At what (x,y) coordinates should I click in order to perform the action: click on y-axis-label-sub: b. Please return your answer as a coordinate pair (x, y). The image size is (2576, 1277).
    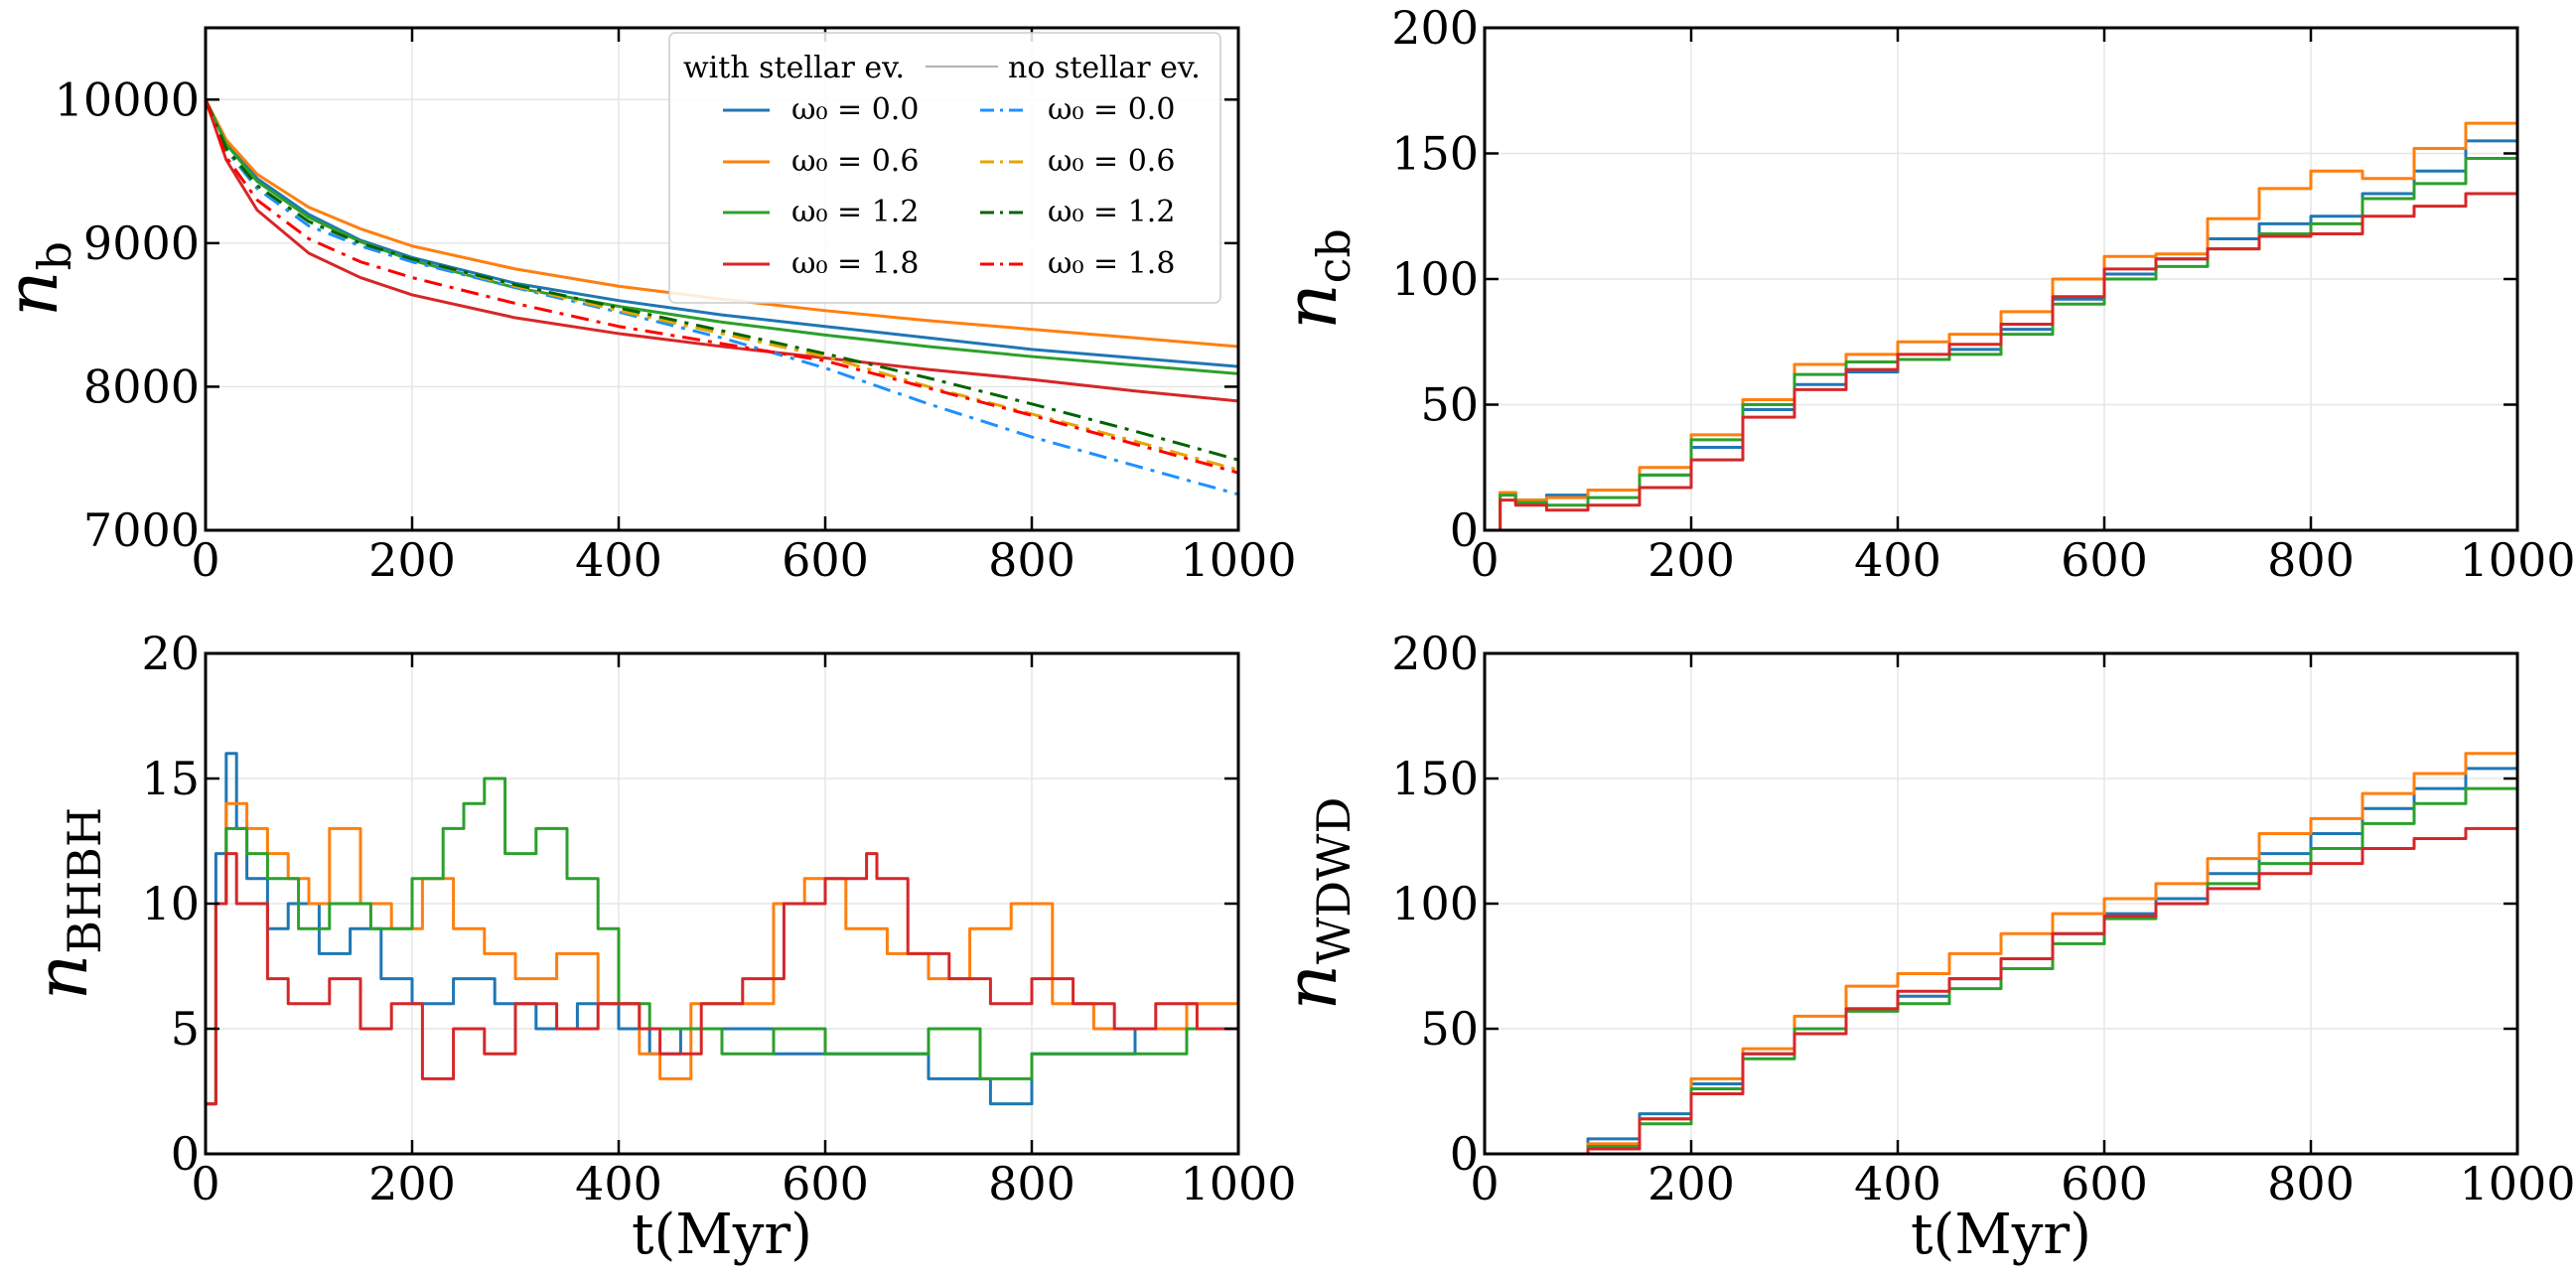
    Looking at the image, I should click on (54, 255).